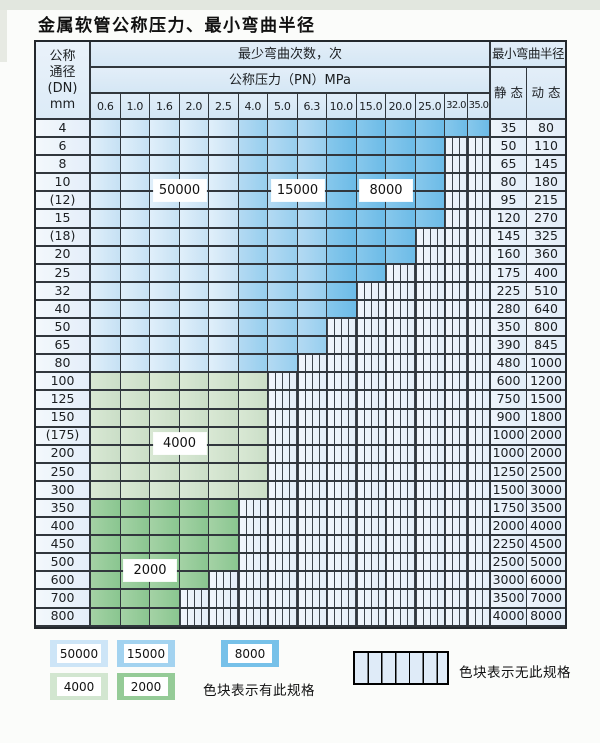 The width and height of the screenshot is (600, 743). What do you see at coordinates (401, 107) in the screenshot?
I see `pressure-tick: 20.0` at bounding box center [401, 107].